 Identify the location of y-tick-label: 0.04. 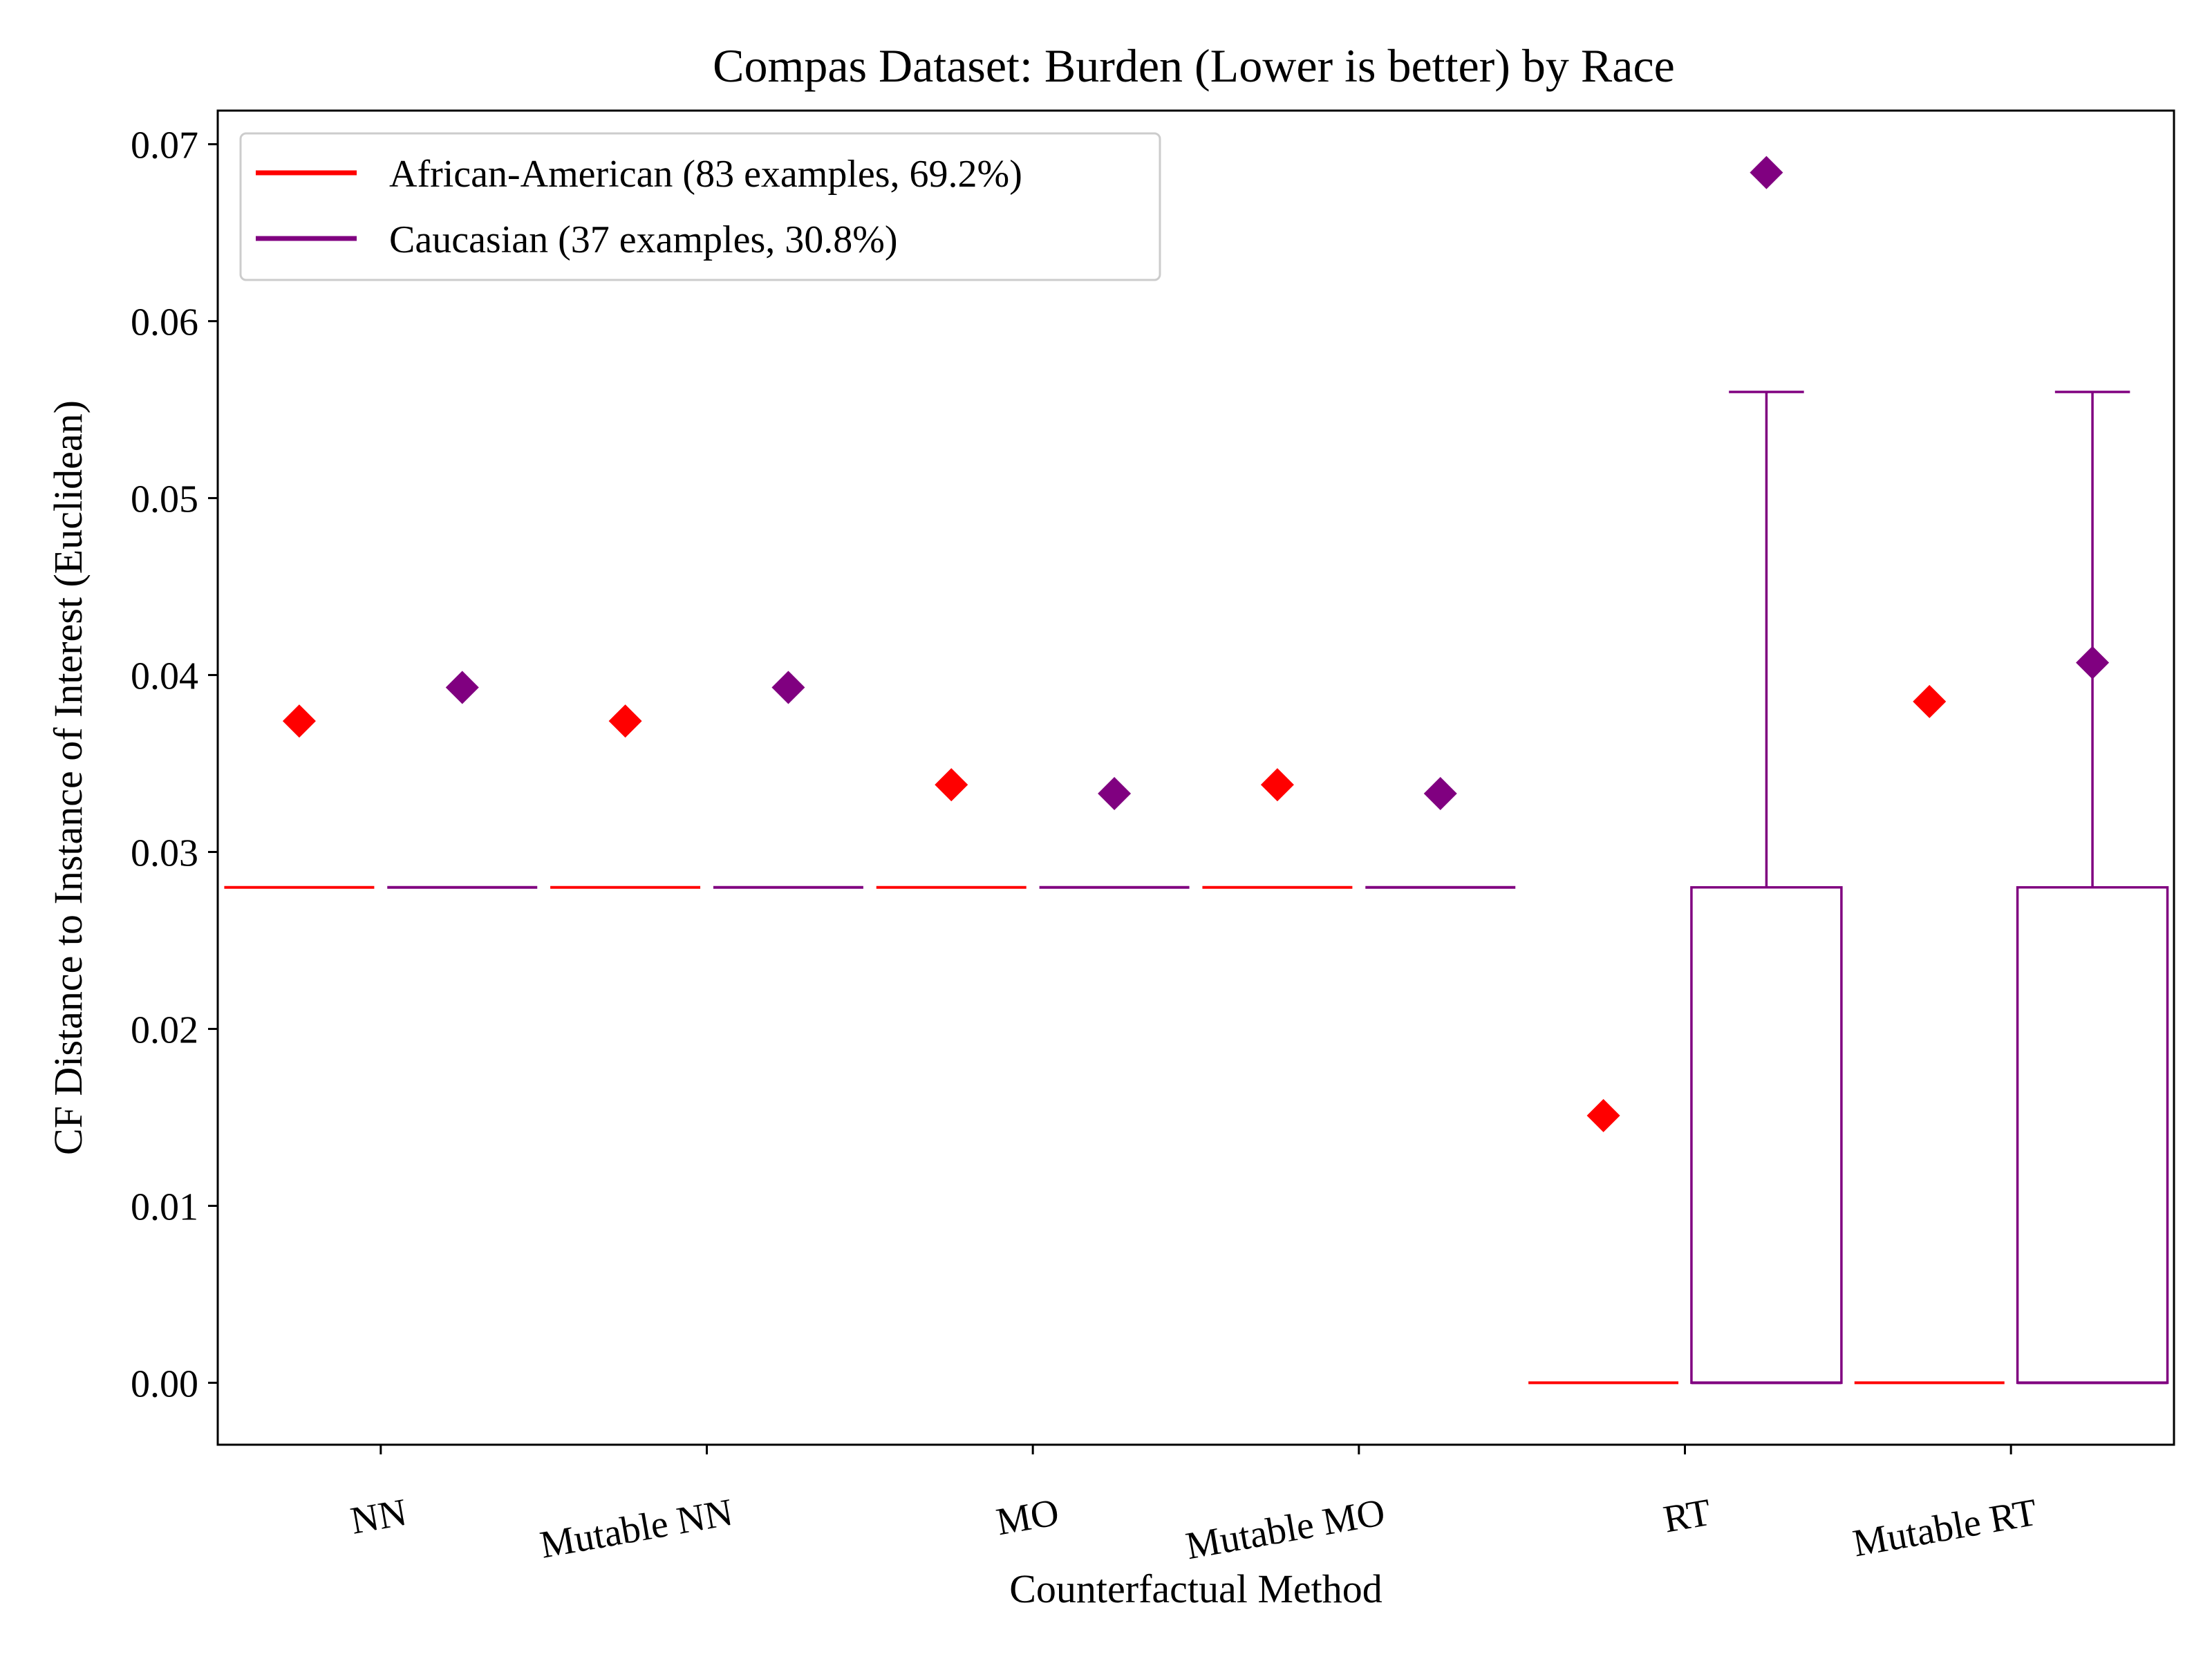
(164, 677).